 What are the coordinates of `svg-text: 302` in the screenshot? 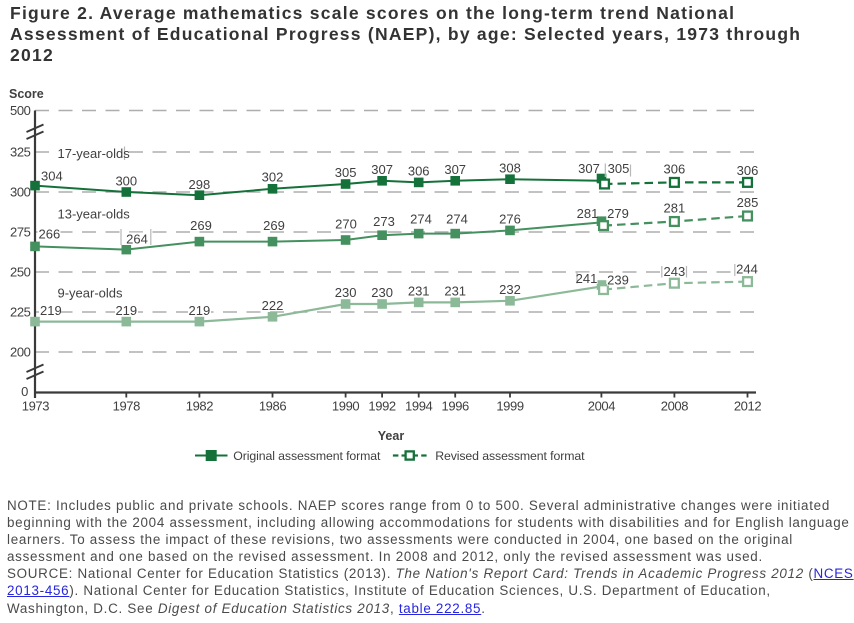 It's located at (273, 177).